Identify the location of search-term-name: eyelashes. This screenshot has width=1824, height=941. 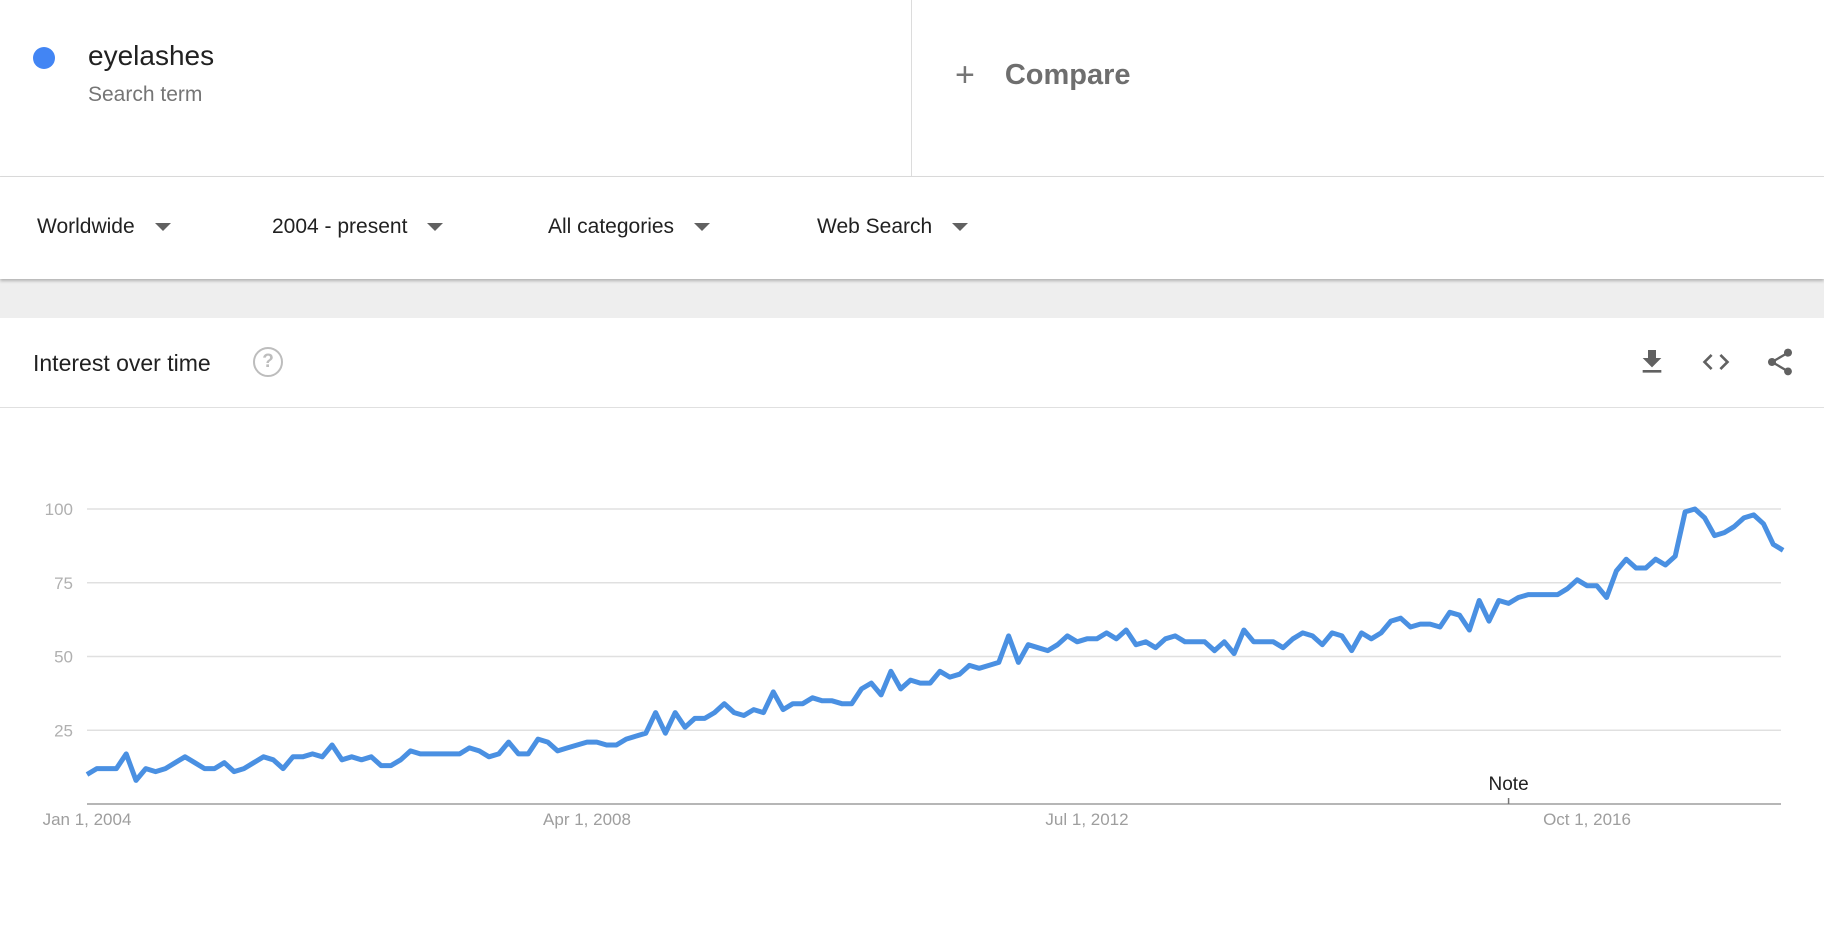
(151, 55).